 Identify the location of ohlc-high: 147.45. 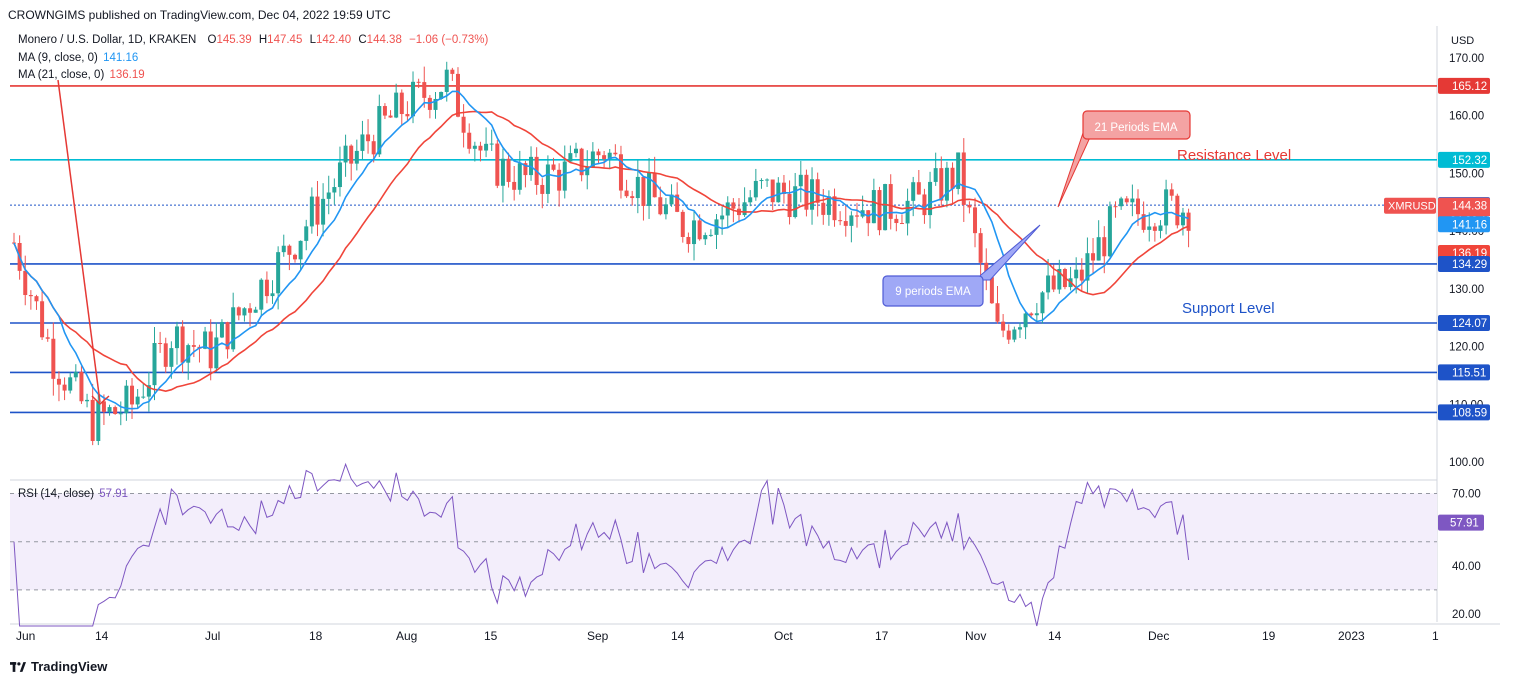
(285, 40).